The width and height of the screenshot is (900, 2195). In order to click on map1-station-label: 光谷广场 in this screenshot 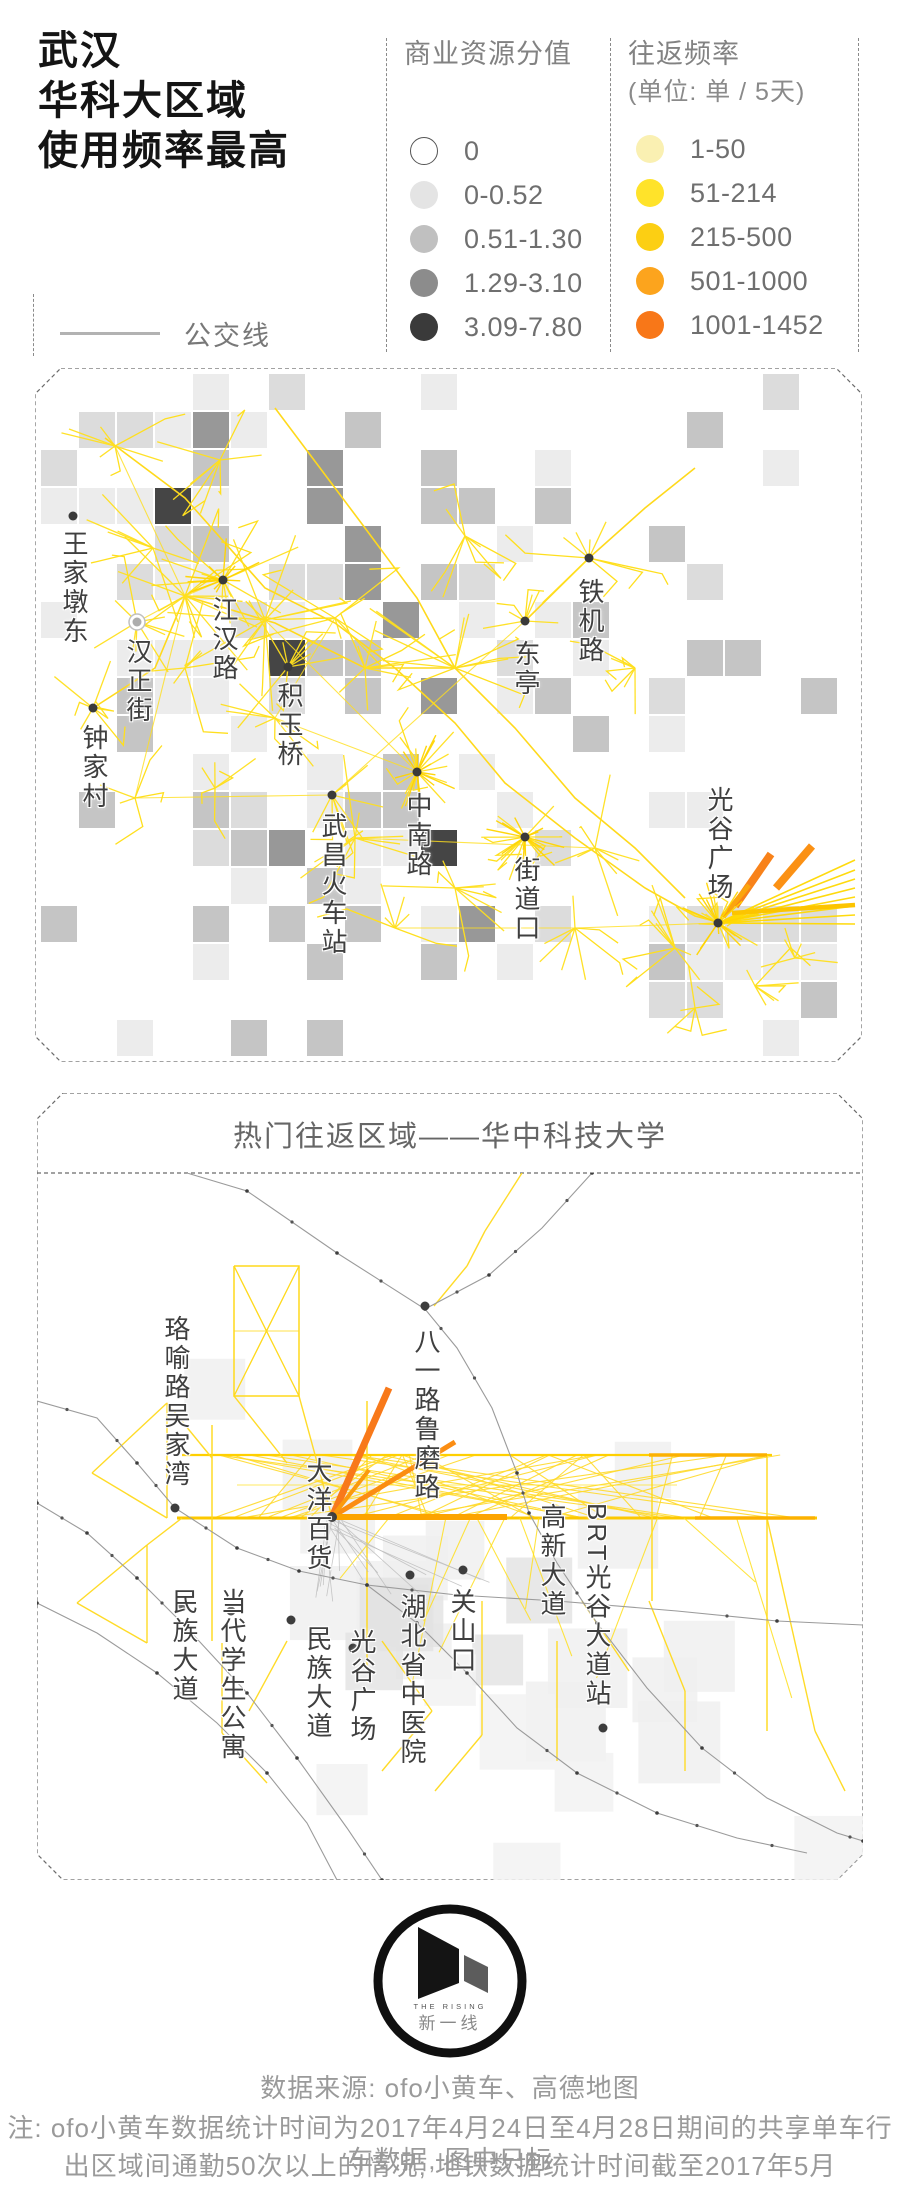, I will do `click(719, 844)`.